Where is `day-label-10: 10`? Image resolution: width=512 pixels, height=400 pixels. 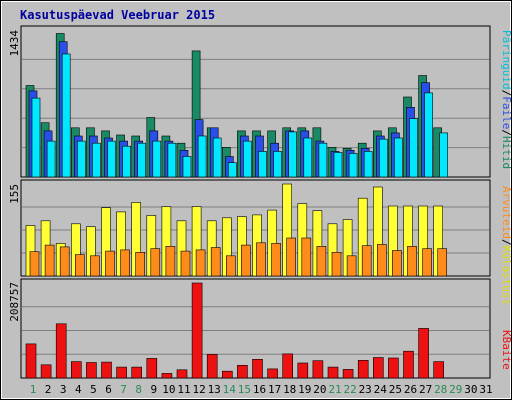 day-label-10: 10 is located at coordinates (168, 389).